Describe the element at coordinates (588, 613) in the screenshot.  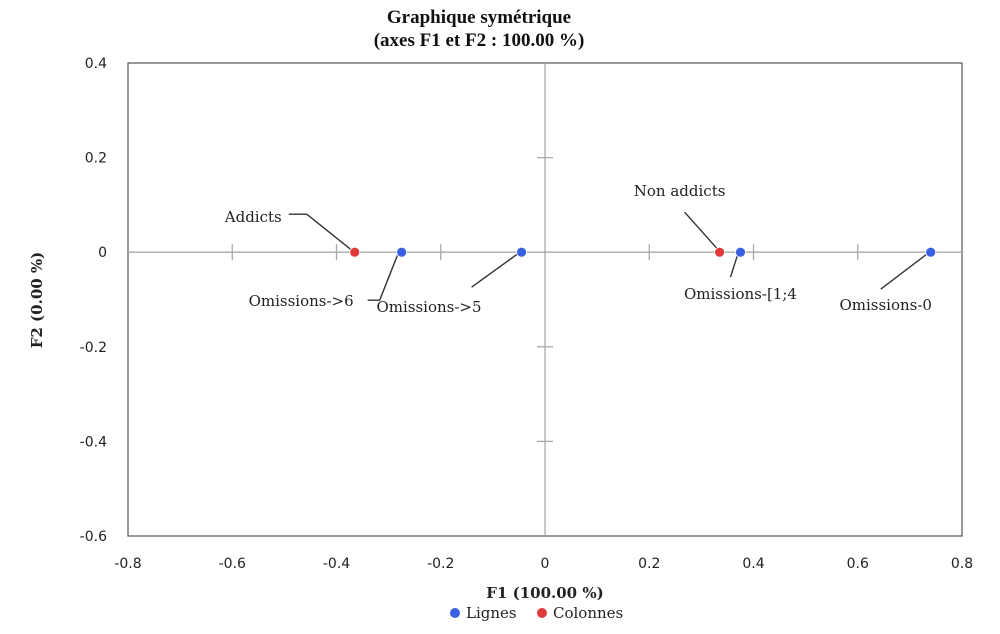
I see `legend-label: Colonnes` at that location.